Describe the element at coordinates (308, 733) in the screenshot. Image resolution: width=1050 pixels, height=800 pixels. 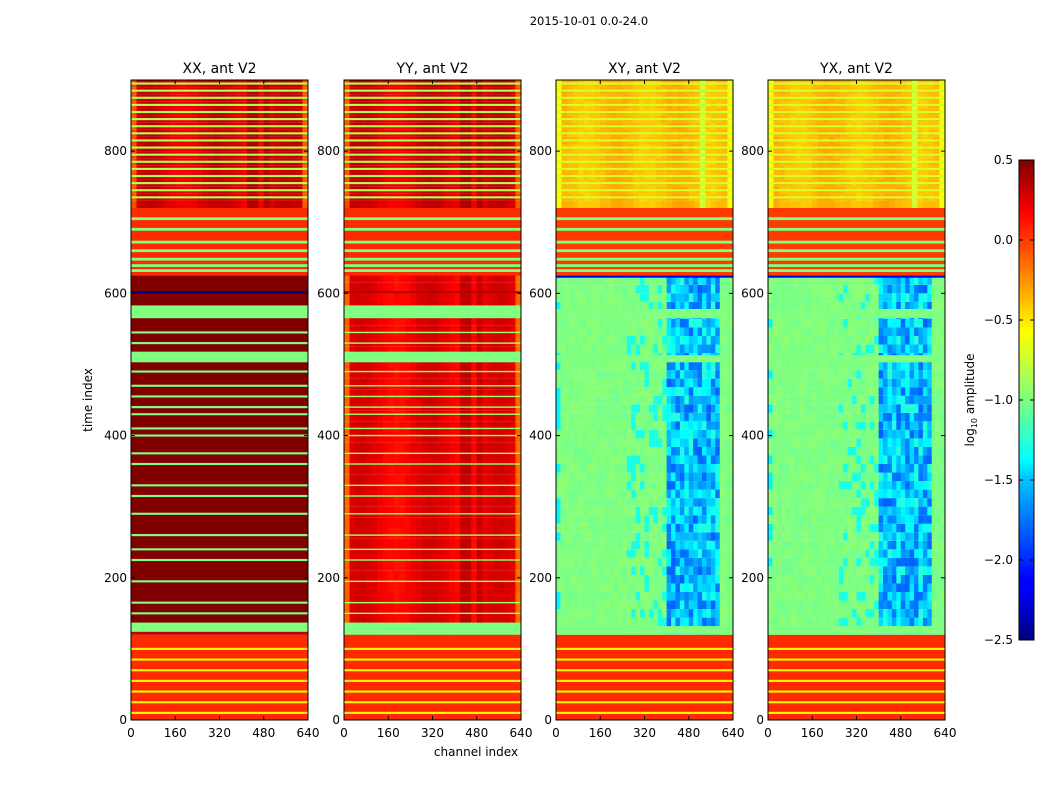
I see `x-tick-label: 640` at that location.